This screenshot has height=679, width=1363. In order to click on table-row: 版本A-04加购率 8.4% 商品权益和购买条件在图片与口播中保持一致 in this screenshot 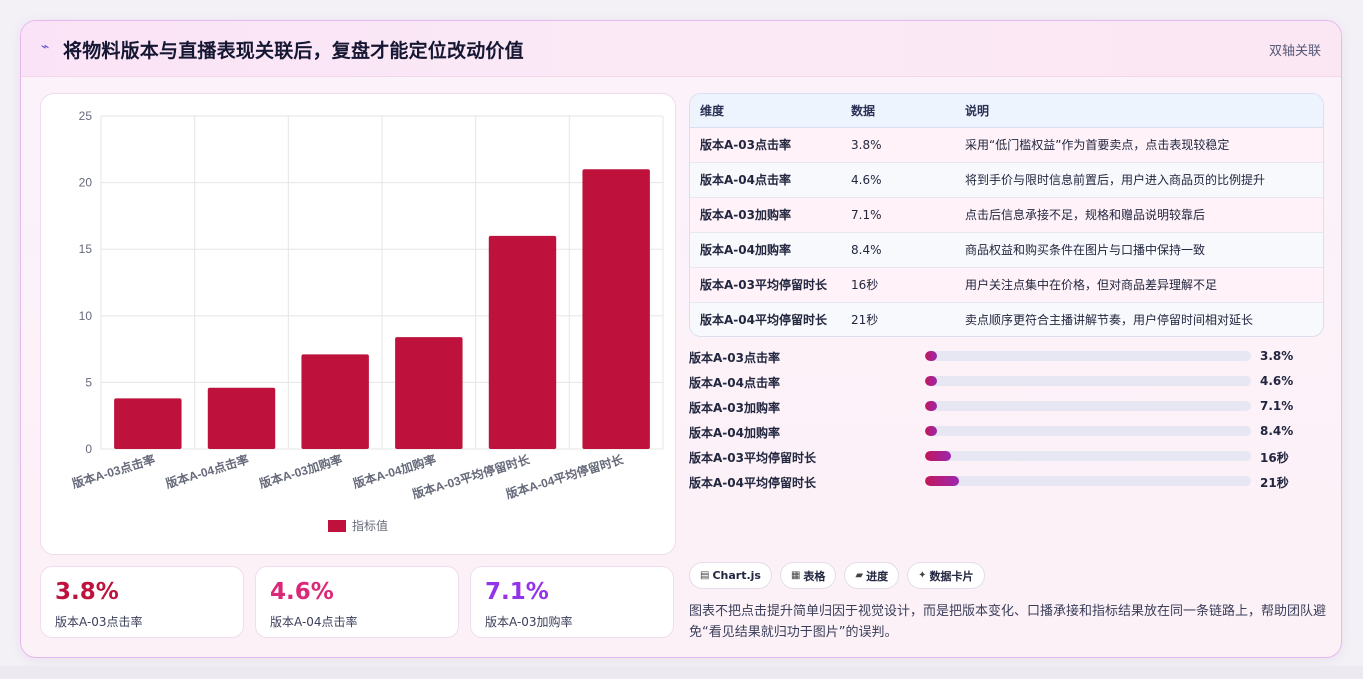, I will do `click(1006, 249)`.